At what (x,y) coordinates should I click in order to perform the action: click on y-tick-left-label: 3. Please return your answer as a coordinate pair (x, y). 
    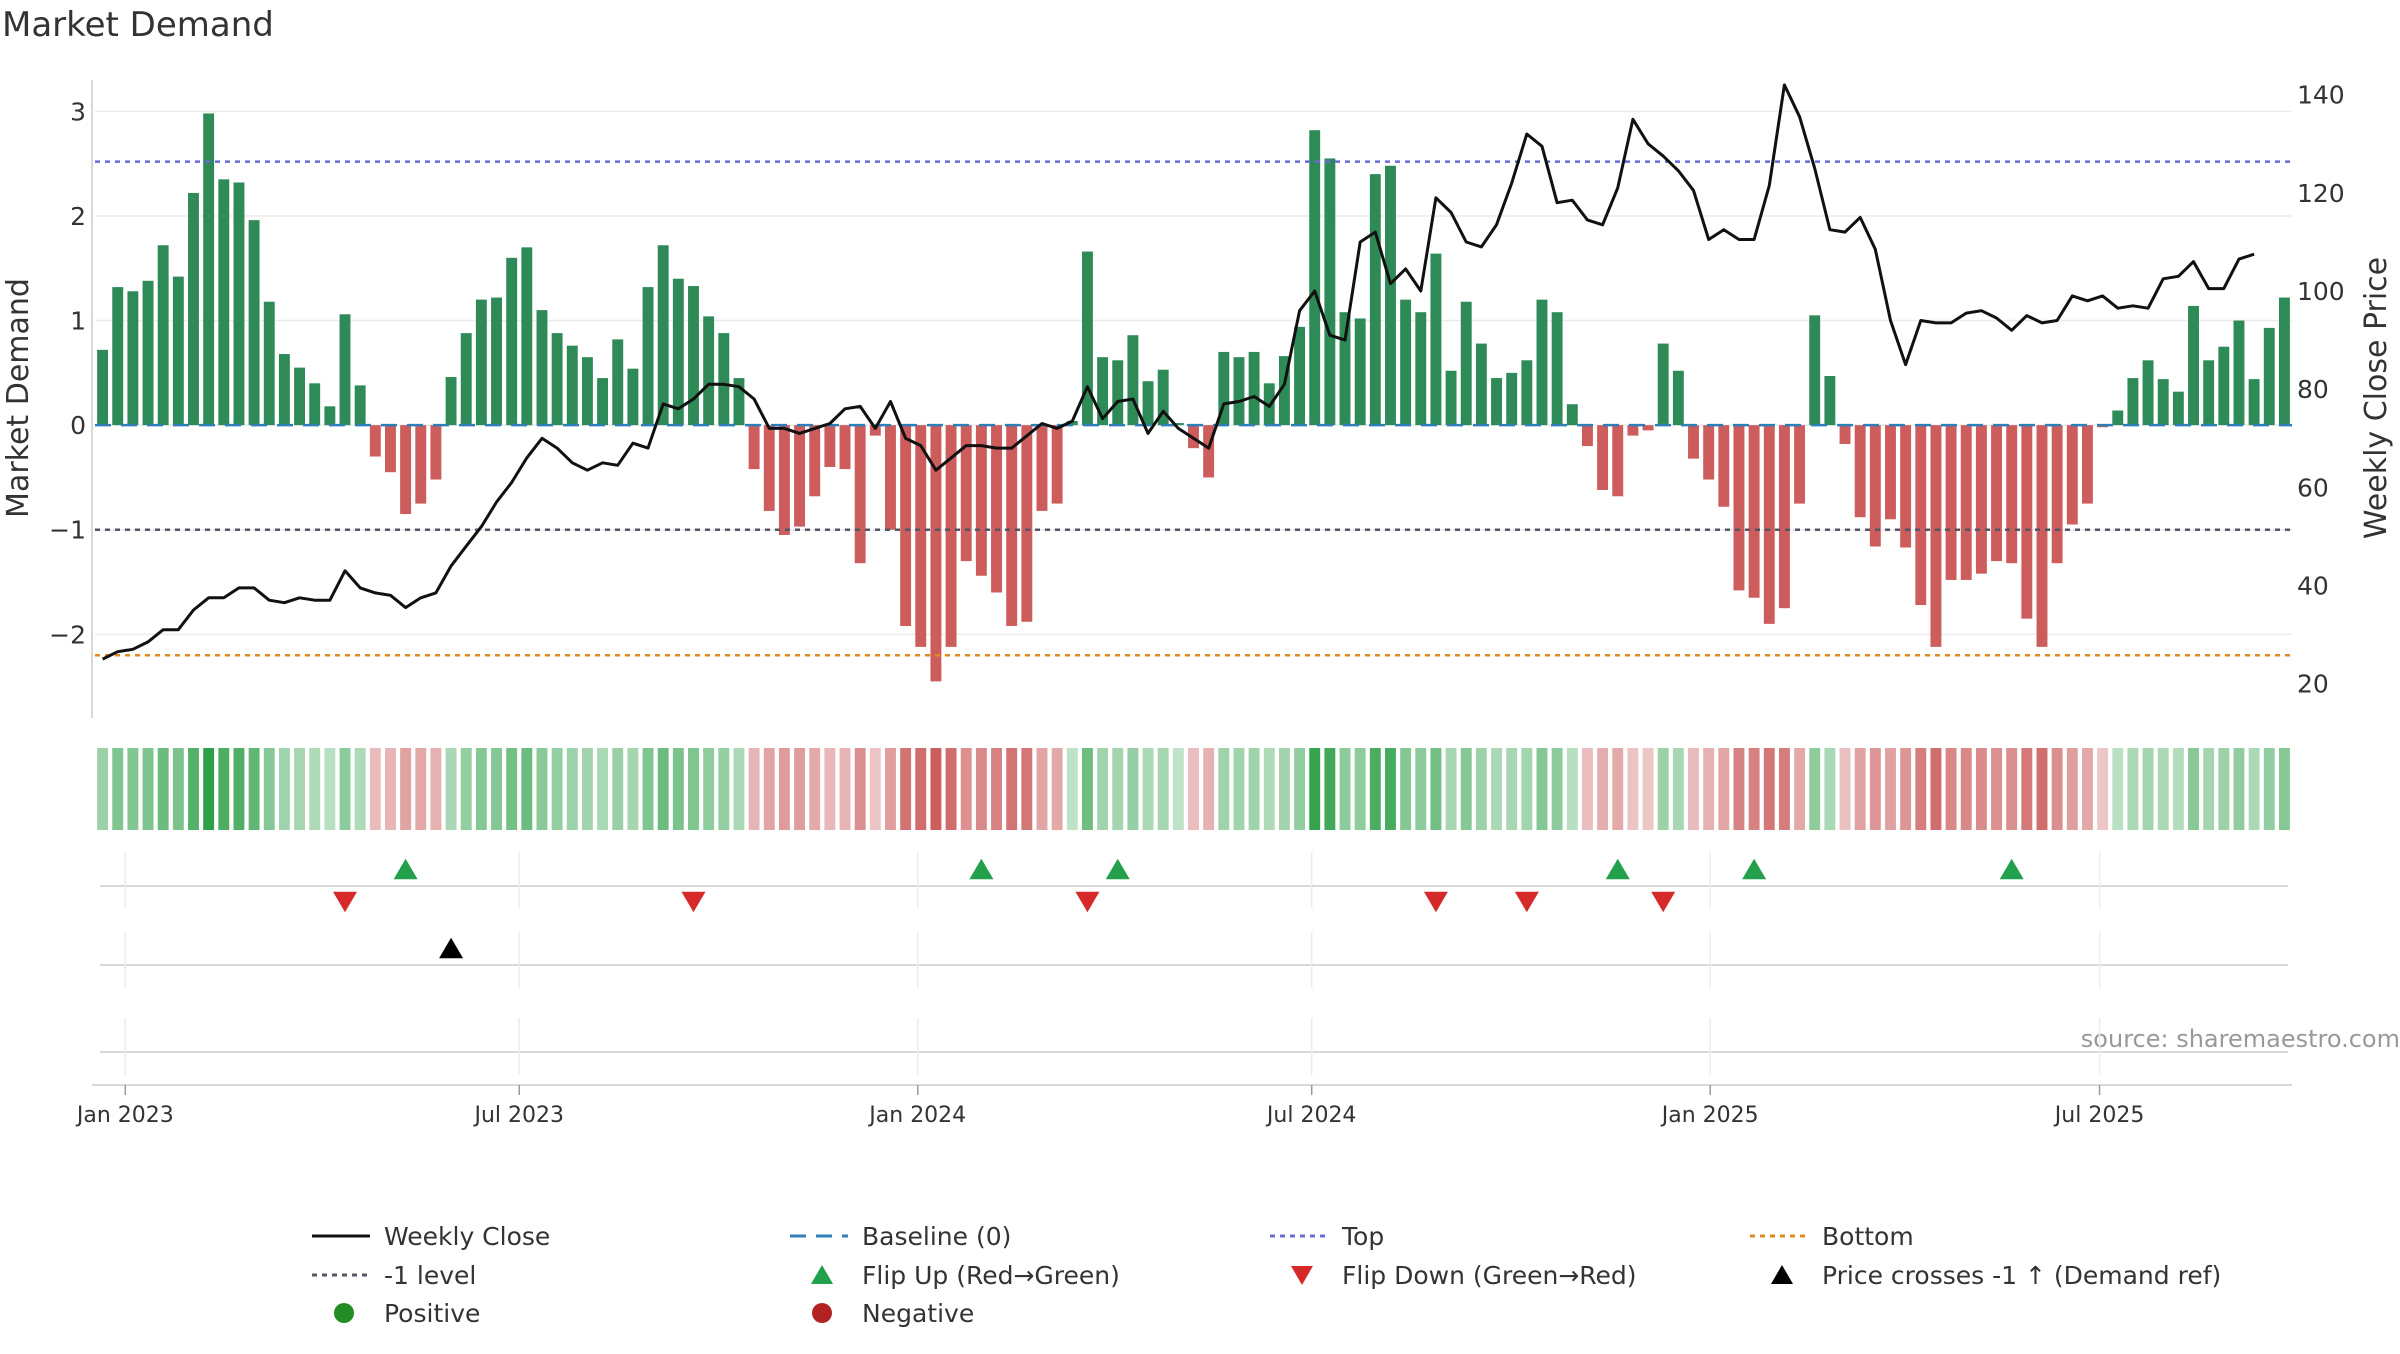
    Looking at the image, I should click on (78, 111).